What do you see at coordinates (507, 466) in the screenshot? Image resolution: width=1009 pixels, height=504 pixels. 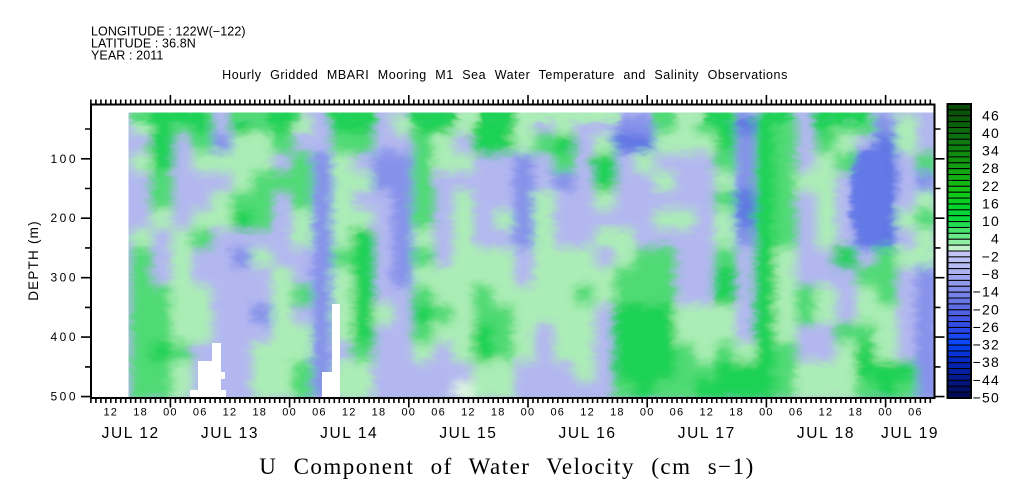 I see `svg-text:U Component of Water Velocity: U Component of Water Velocity (cm s−1)` at bounding box center [507, 466].